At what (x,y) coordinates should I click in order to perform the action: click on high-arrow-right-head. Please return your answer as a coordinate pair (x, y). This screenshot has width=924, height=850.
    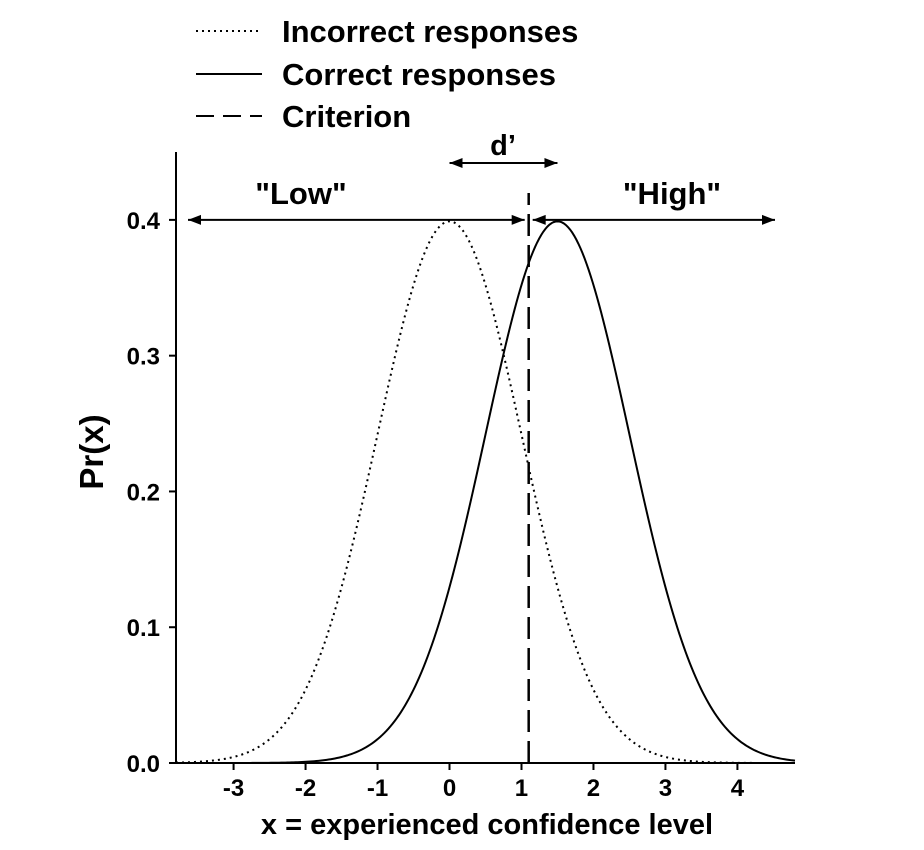
    Looking at the image, I should click on (768, 219).